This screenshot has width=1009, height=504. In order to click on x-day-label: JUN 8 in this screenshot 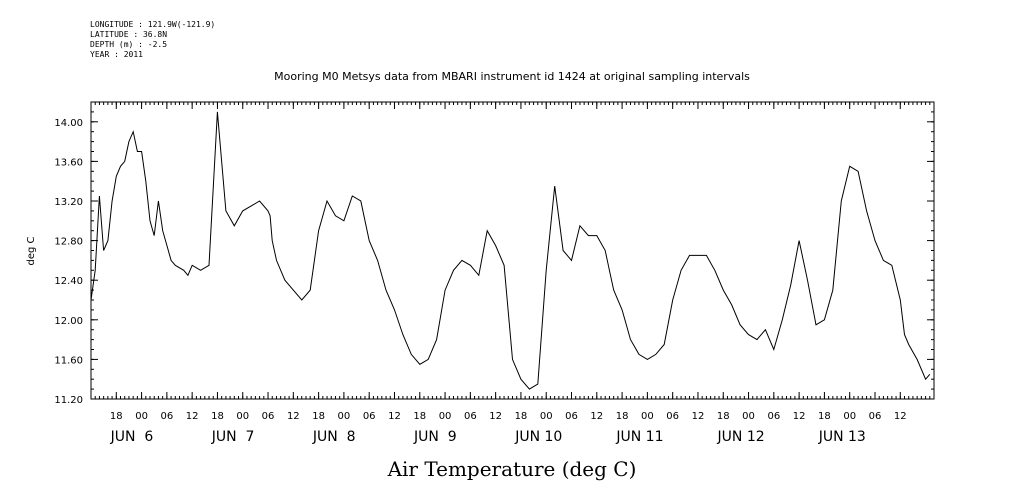, I will do `click(334, 437)`.